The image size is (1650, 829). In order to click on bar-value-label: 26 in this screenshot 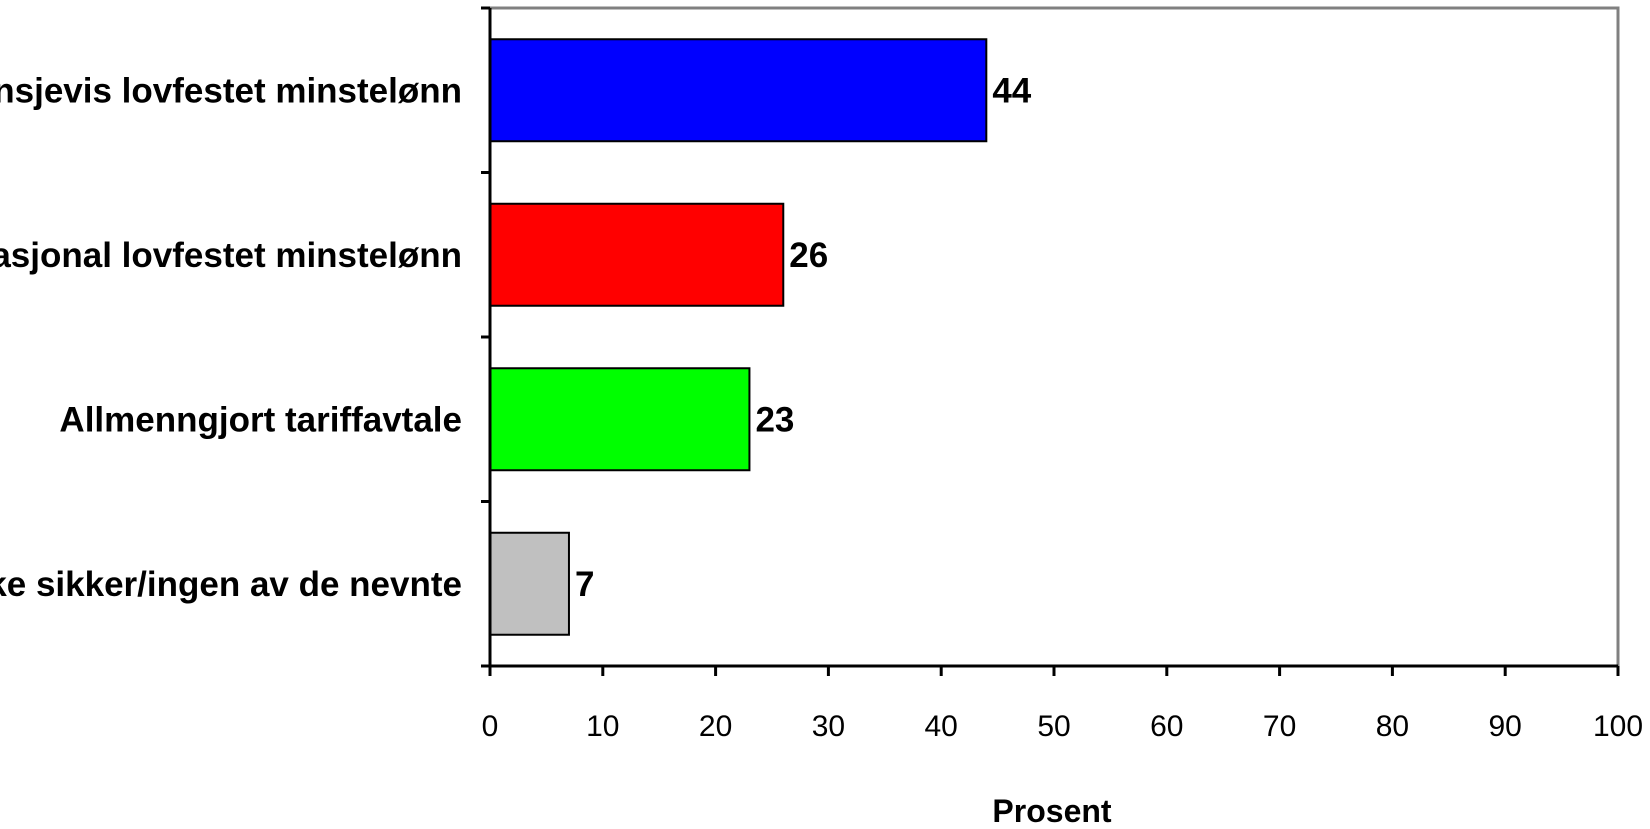, I will do `click(808, 255)`.